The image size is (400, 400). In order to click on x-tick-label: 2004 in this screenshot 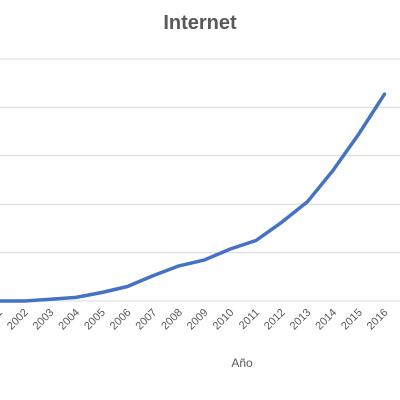, I will do `click(69, 320)`.